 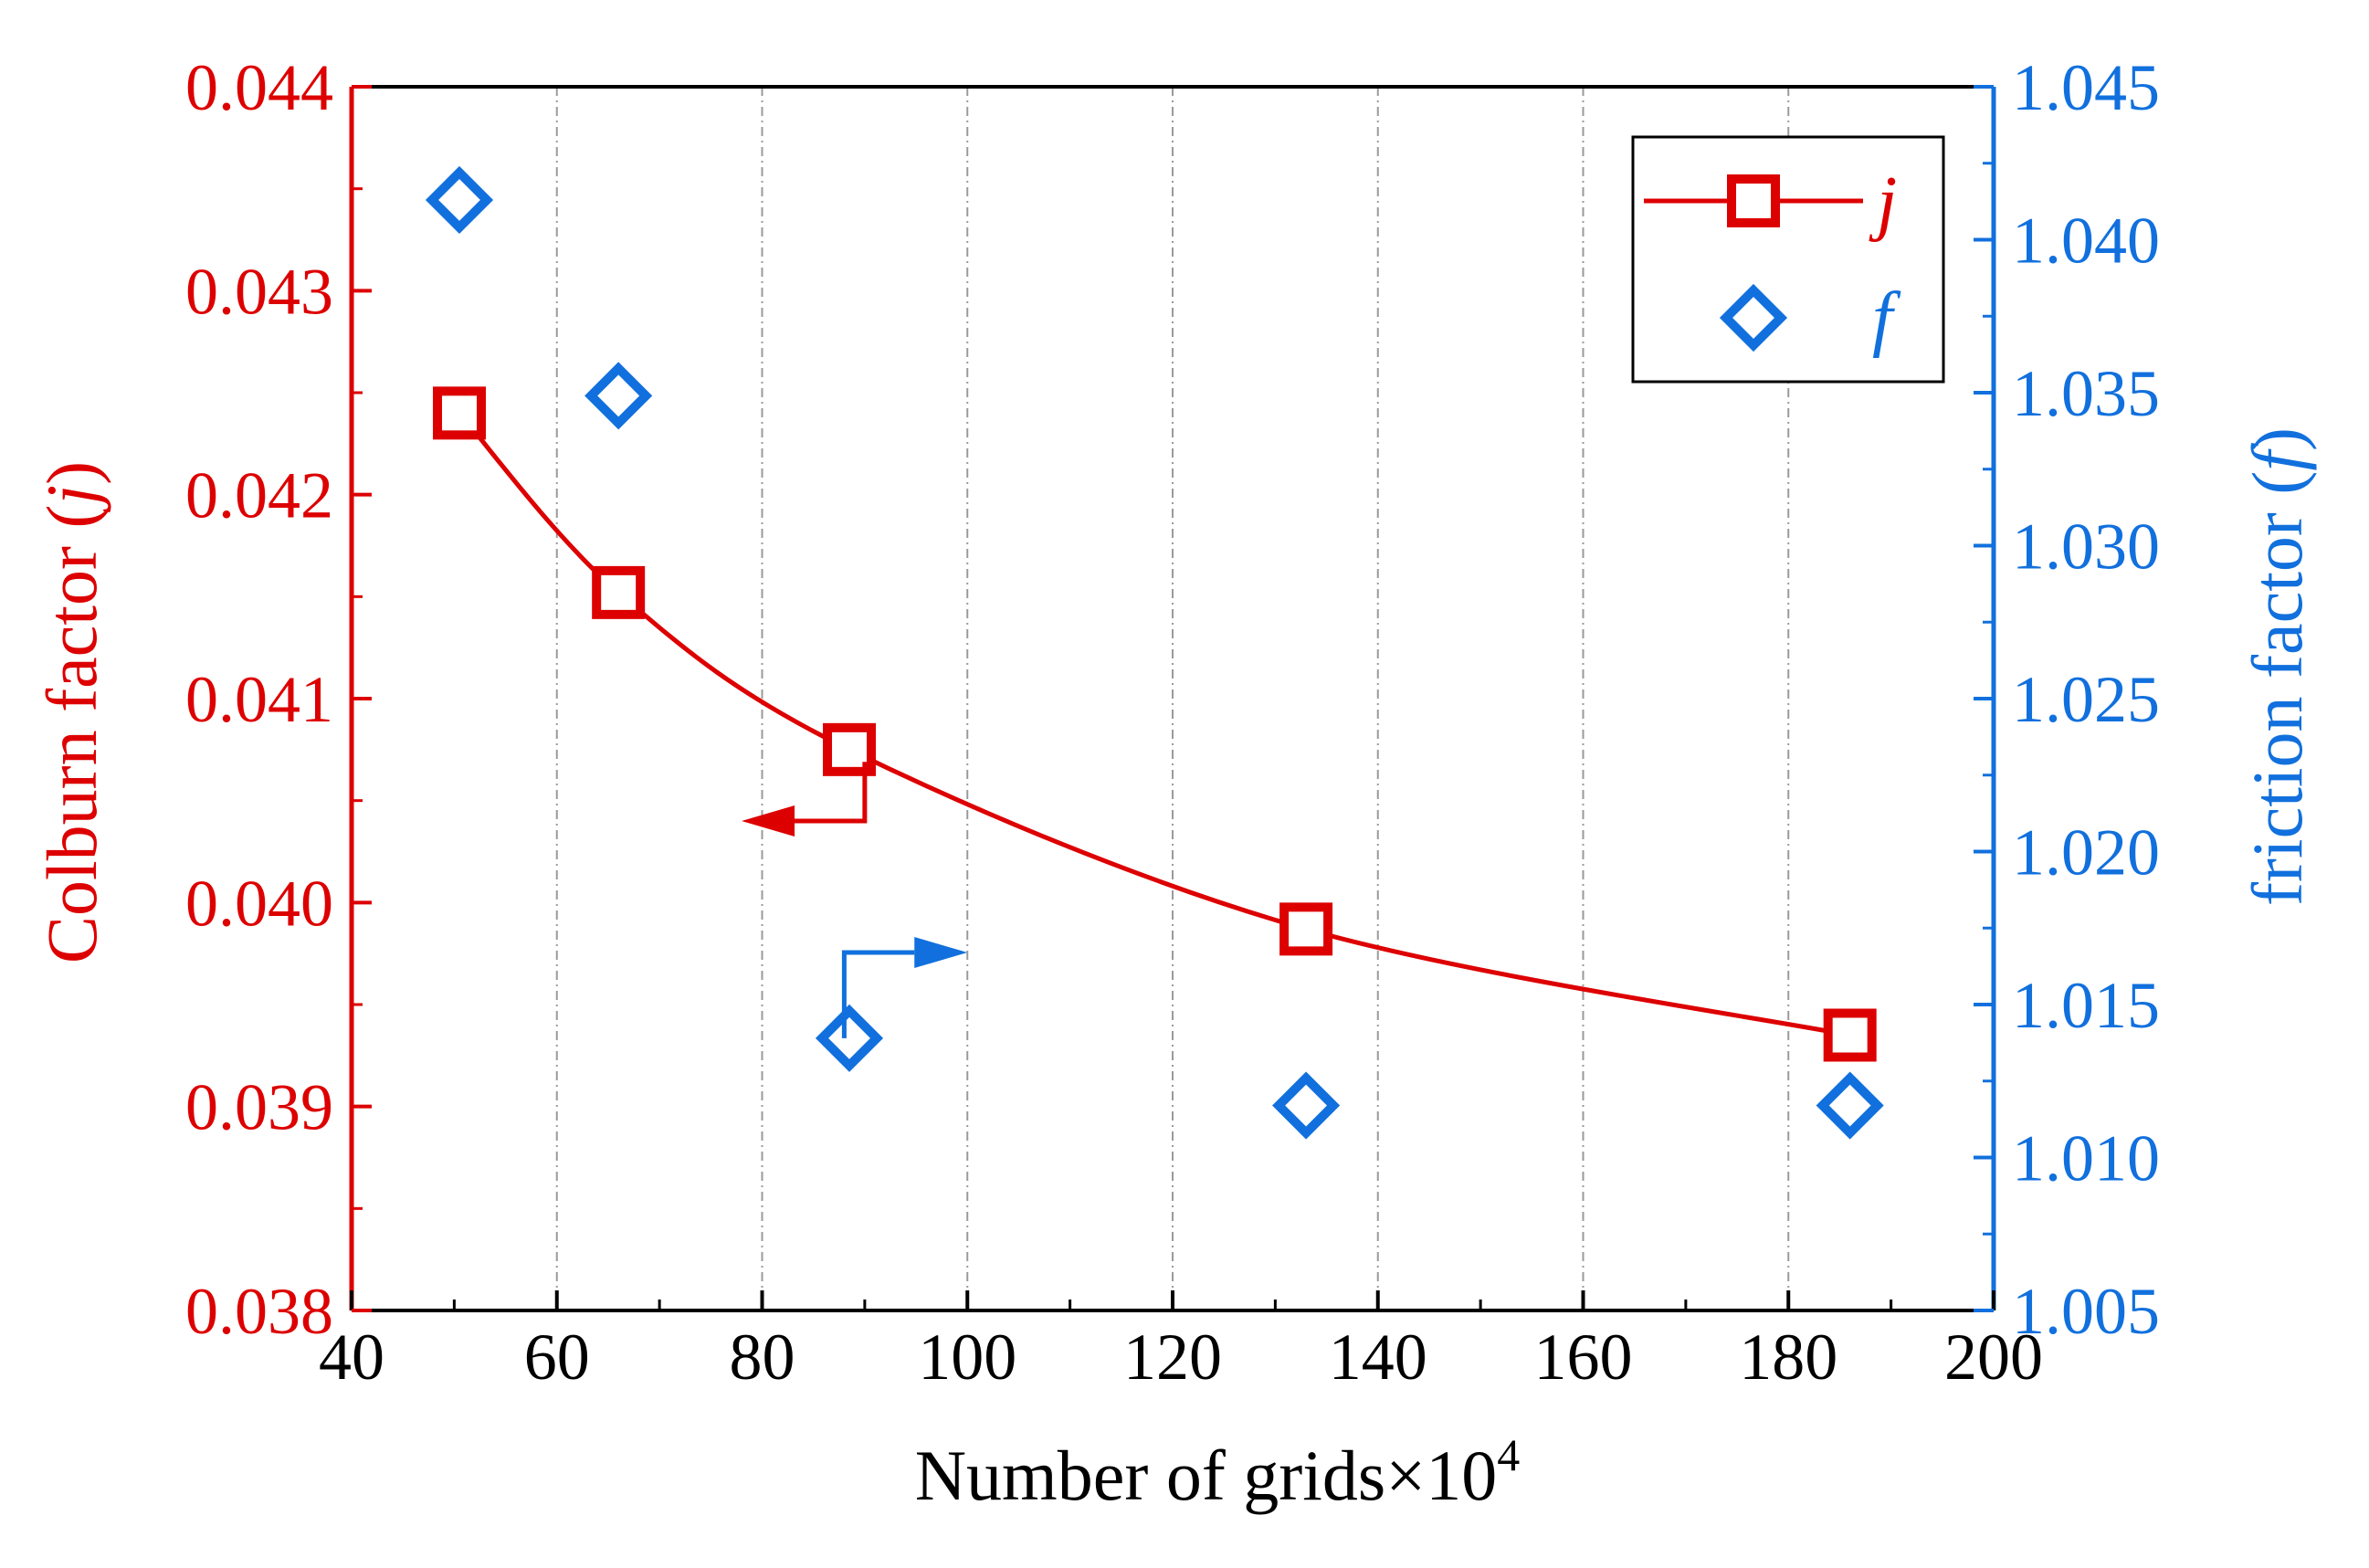 What do you see at coordinates (878, 994) in the screenshot?
I see `arrow-right-line` at bounding box center [878, 994].